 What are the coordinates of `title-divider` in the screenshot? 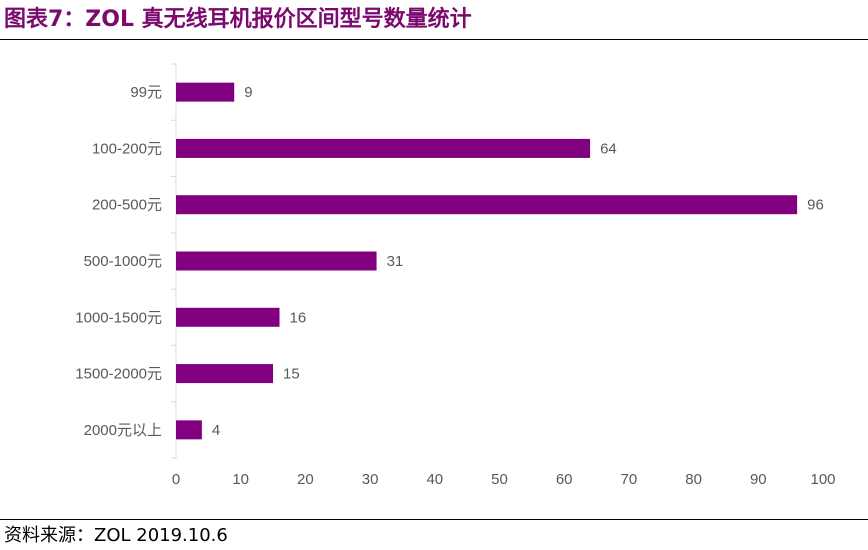 It's located at (434, 39).